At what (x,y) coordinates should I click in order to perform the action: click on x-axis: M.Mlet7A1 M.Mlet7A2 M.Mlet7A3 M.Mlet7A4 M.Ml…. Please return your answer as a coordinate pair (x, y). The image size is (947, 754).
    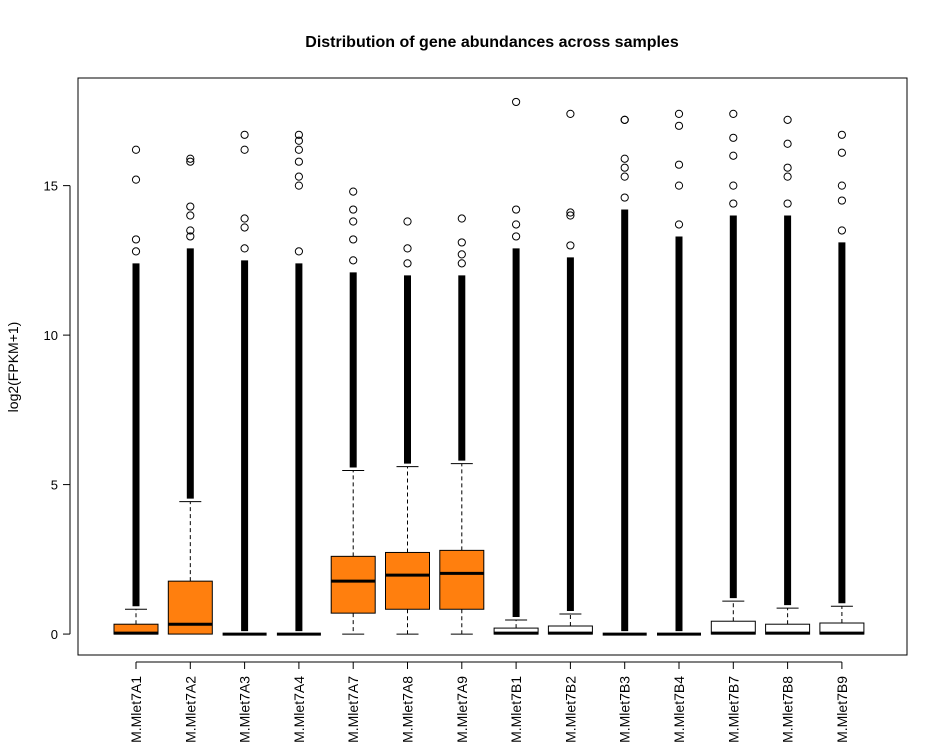
    Looking at the image, I should click on (489, 702).